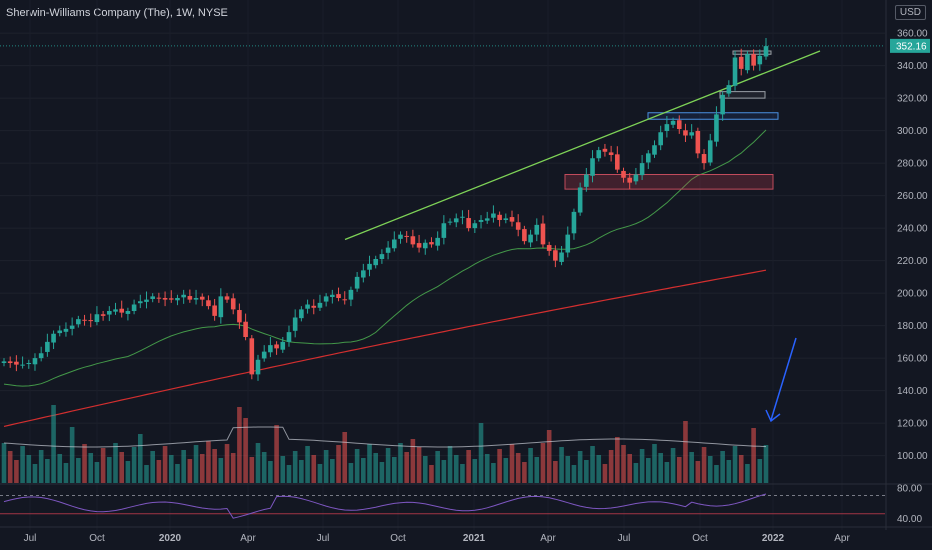 The image size is (932, 550). Describe the element at coordinates (909, 519) in the screenshot. I see `rsi-tick-label: 40.00` at that location.